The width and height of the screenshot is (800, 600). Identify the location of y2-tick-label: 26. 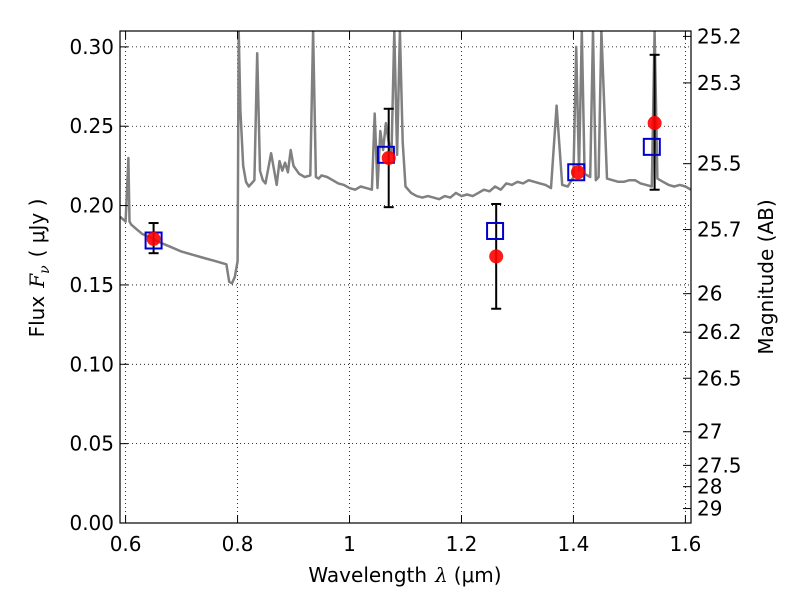
(709, 294).